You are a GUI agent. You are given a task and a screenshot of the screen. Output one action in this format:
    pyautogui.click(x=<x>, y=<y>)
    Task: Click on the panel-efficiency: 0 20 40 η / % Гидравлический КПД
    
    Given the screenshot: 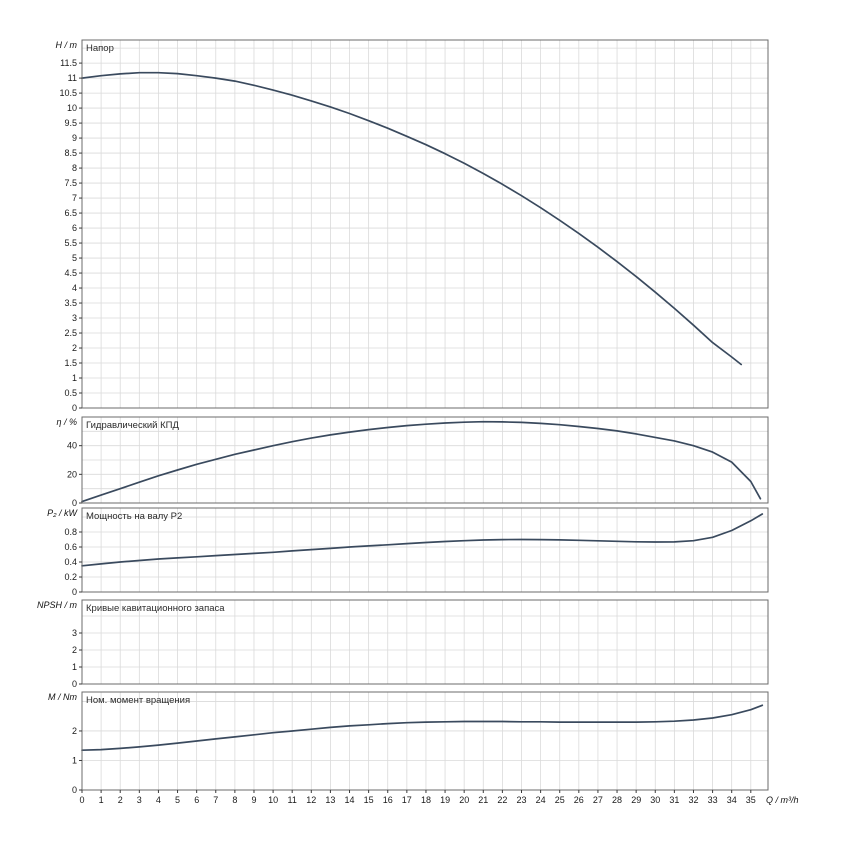 What is the action you would take?
    pyautogui.click(x=412, y=462)
    